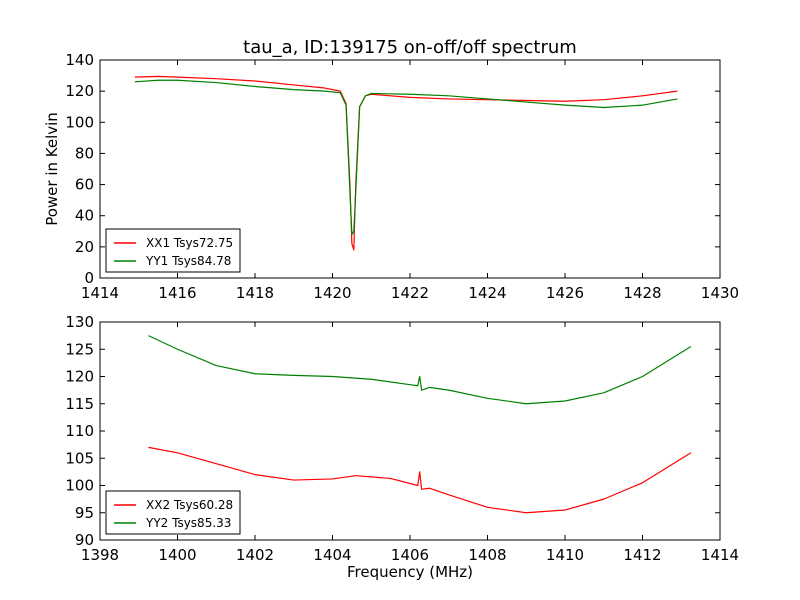 Image resolution: width=800 pixels, height=600 pixels. What do you see at coordinates (565, 293) in the screenshot?
I see `x-tick-label: 1426` at bounding box center [565, 293].